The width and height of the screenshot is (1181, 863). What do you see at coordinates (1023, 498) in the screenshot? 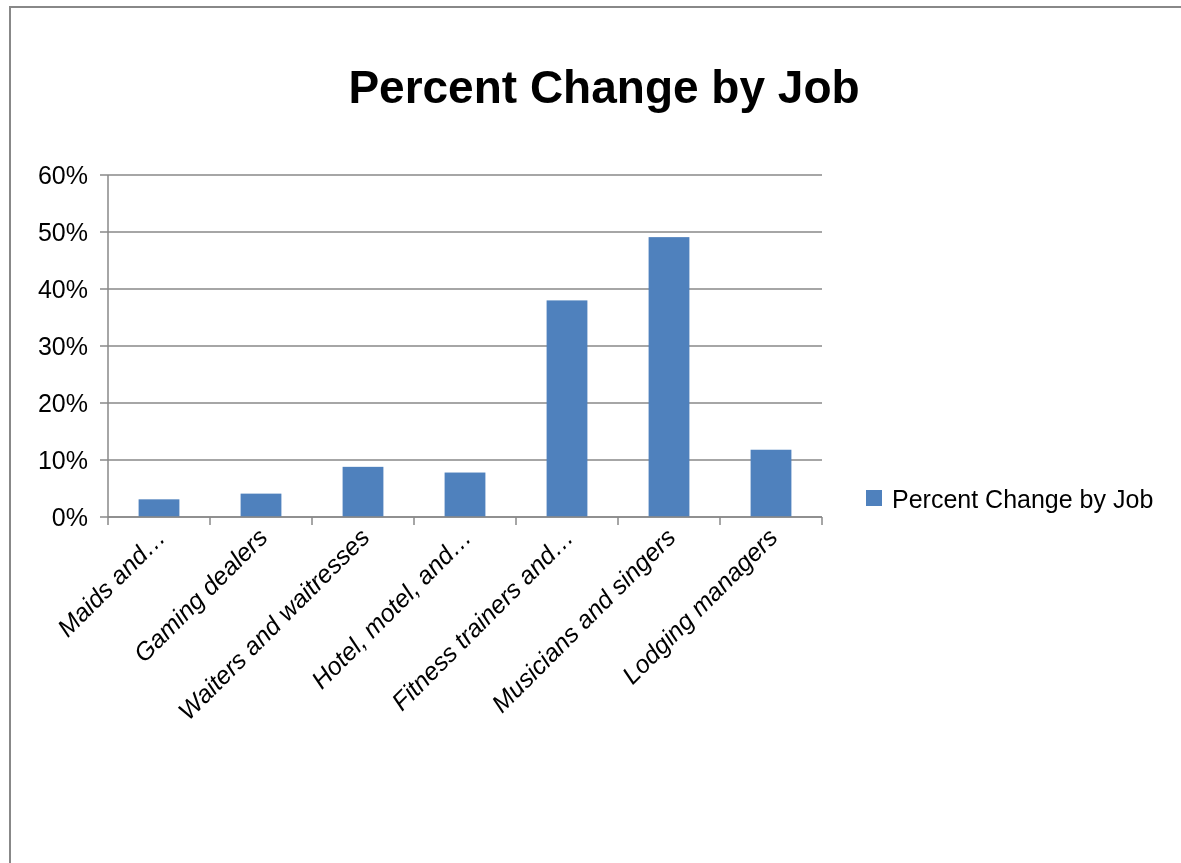
I see `legend-label: Percent Change by Job` at bounding box center [1023, 498].